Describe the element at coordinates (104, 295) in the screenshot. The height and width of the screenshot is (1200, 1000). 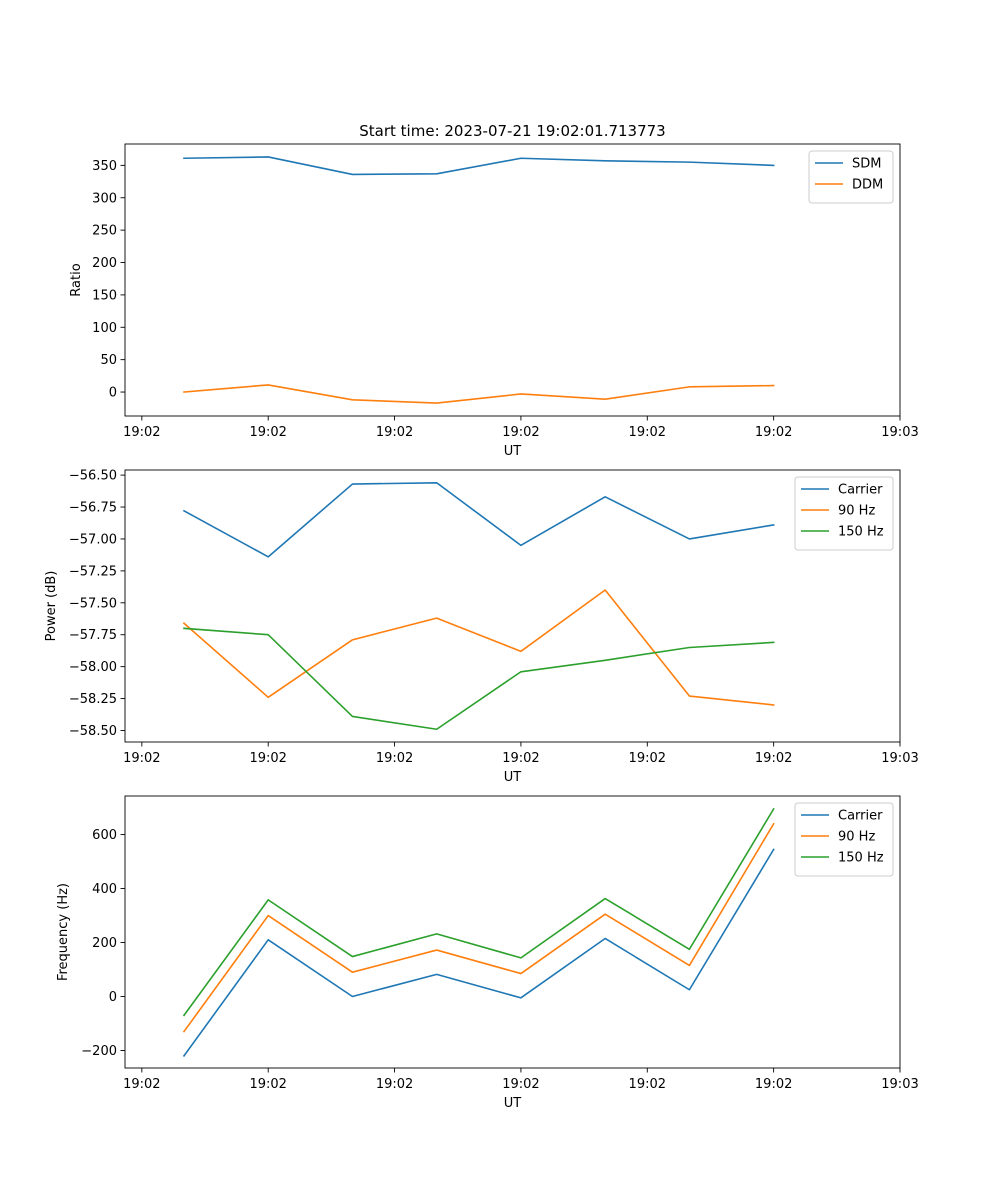
I see `y-tick-label: 150` at that location.